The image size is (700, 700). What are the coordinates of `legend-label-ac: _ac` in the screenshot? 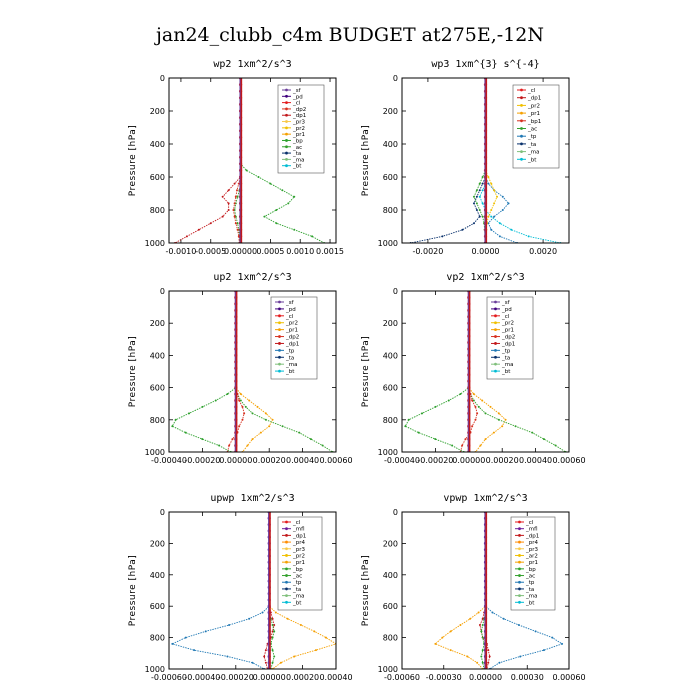 It's located at (532, 130).